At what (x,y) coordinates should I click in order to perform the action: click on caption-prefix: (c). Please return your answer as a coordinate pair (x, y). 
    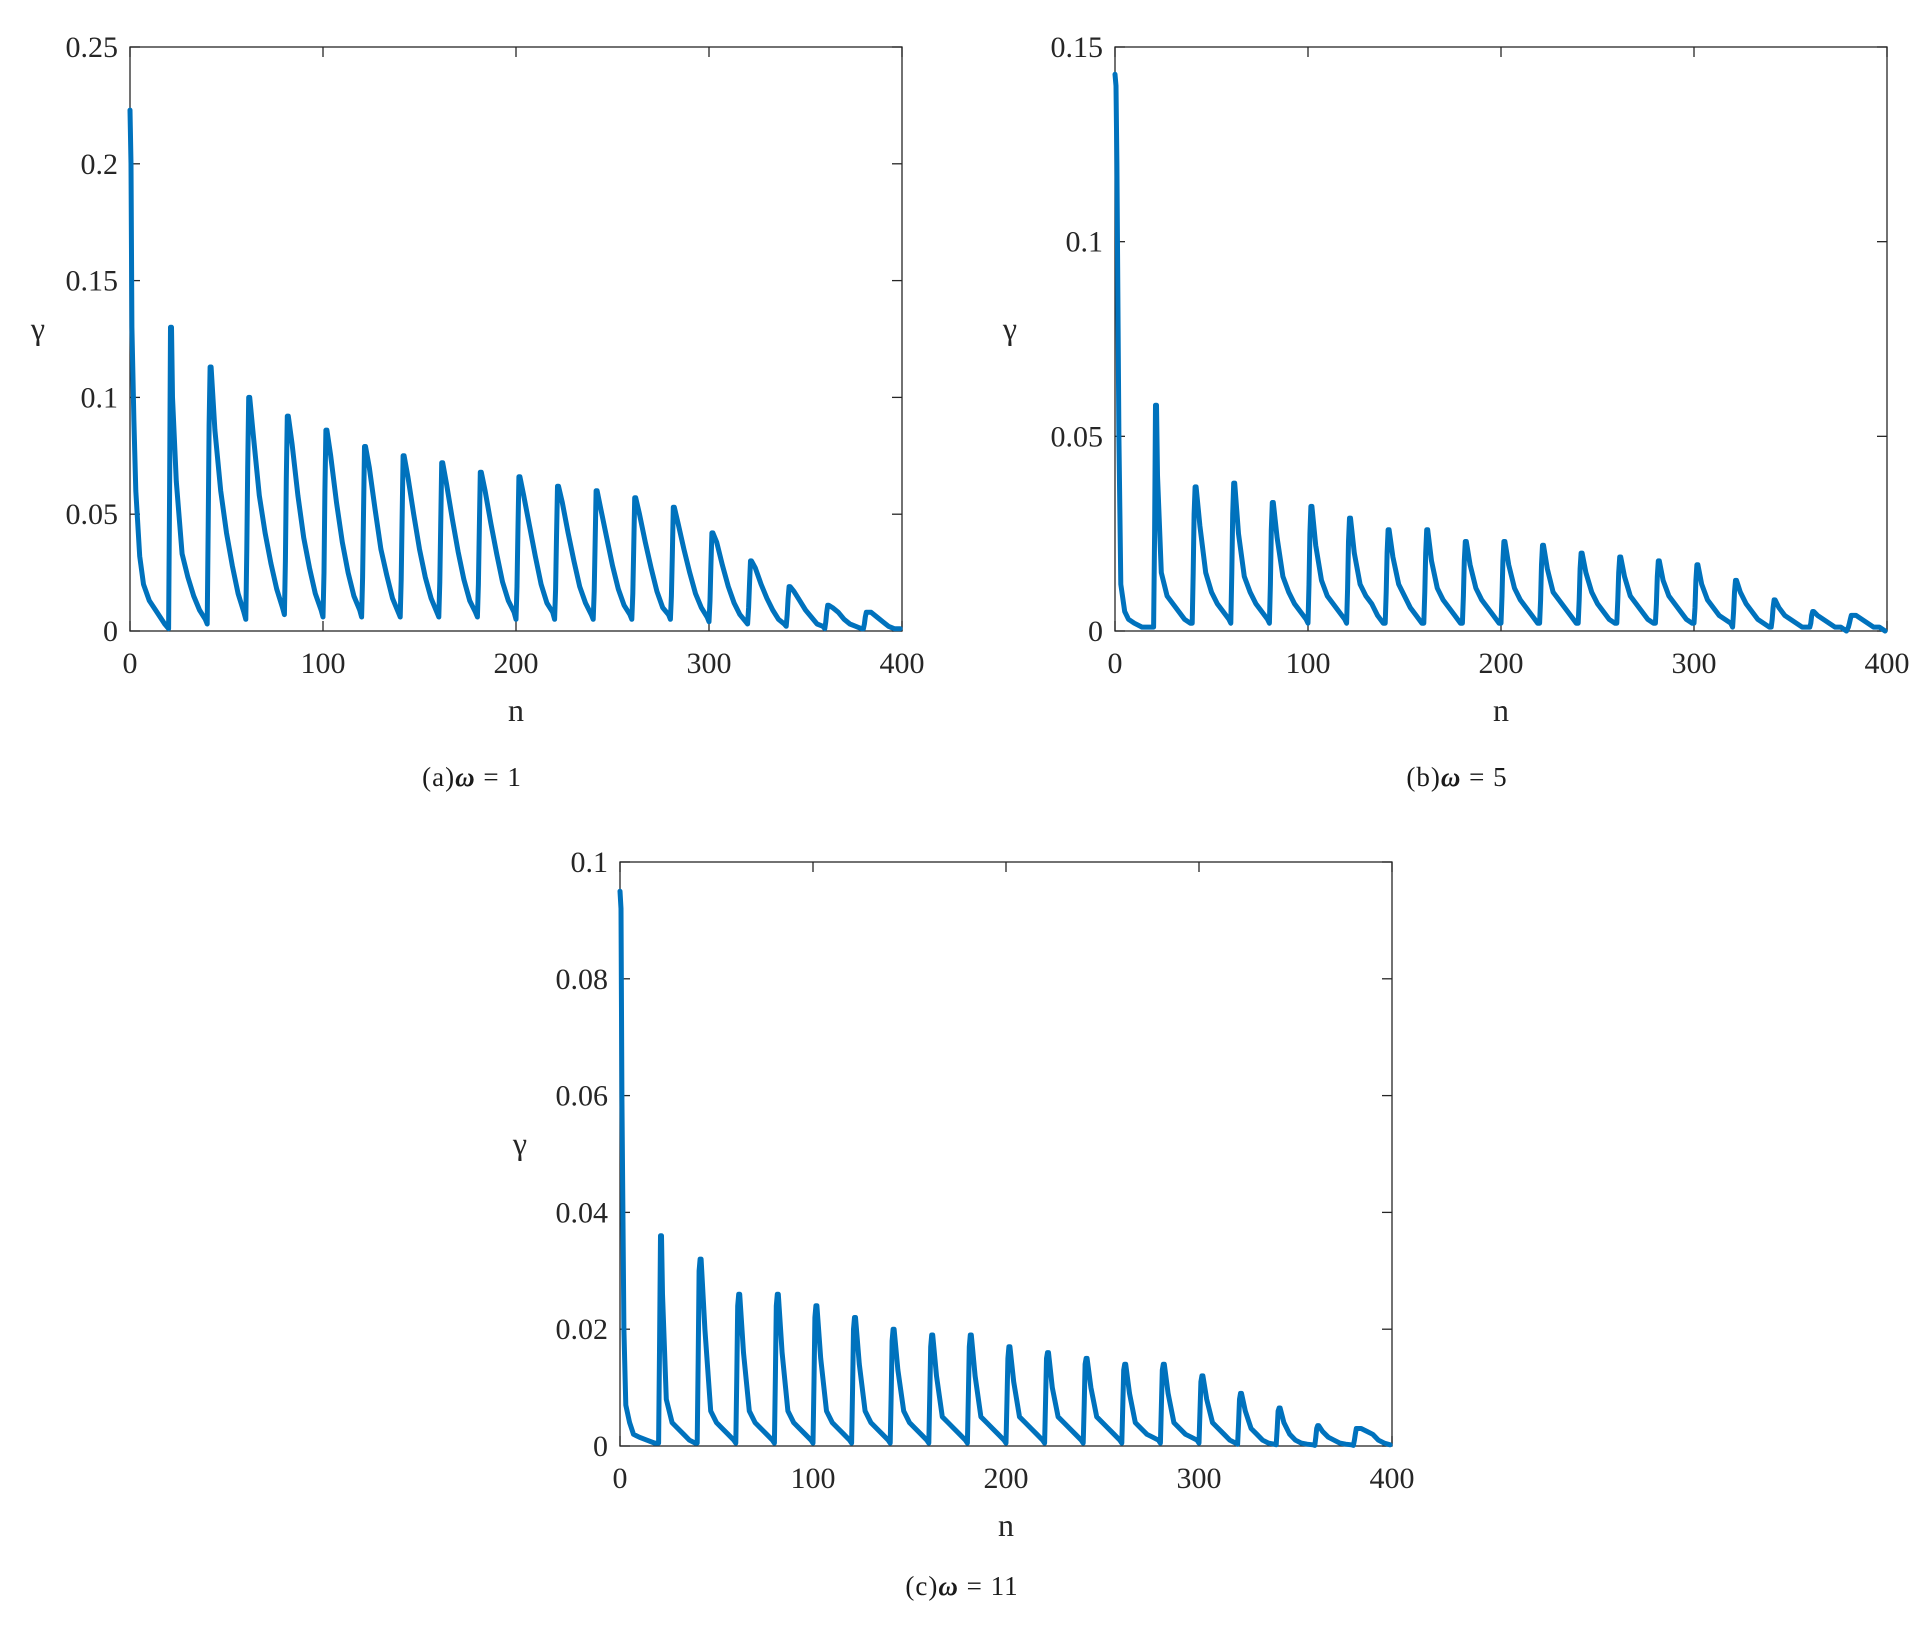
    Looking at the image, I should click on (921, 1586).